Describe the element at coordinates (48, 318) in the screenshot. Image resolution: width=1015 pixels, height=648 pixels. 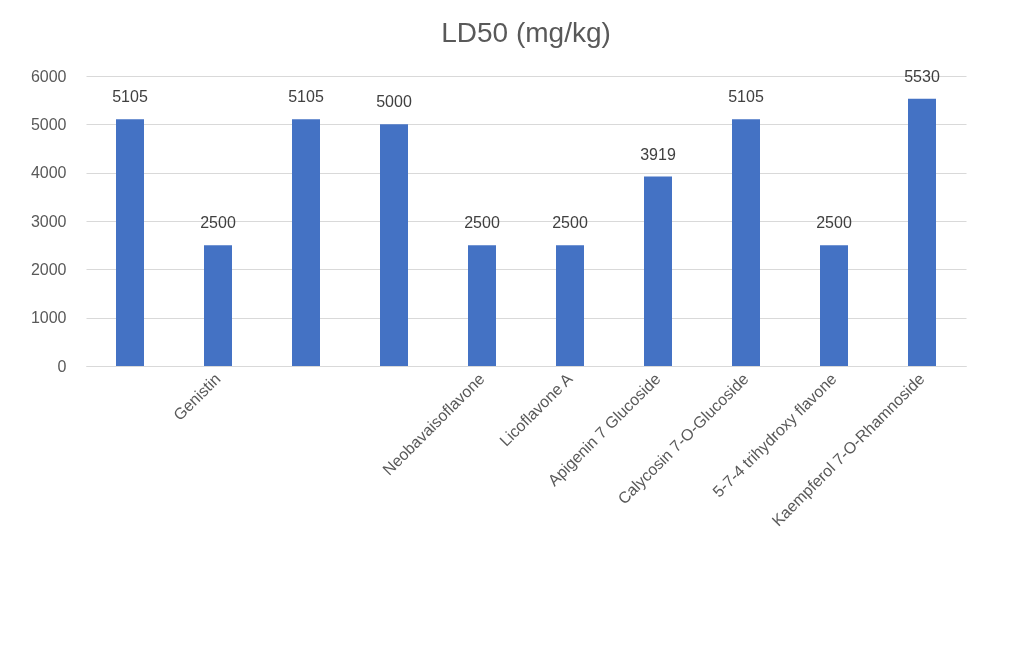
I see `y-tick-label: 1000` at that location.